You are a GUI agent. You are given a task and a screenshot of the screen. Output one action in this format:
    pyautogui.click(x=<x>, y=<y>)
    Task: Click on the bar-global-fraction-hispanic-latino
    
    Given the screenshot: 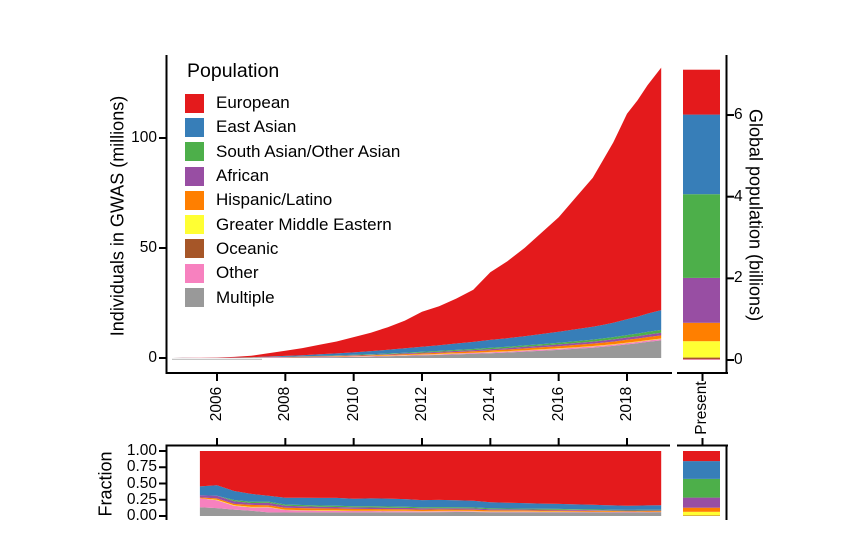 What is the action you would take?
    pyautogui.click(x=701, y=509)
    